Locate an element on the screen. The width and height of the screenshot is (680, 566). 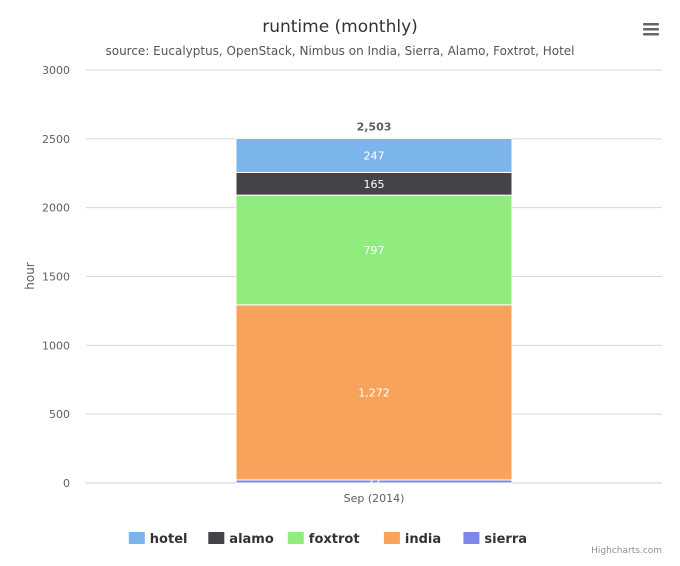
y-axis-ticks: 0 500 1000 1500 2000 2500 3000 is located at coordinates (56, 277).